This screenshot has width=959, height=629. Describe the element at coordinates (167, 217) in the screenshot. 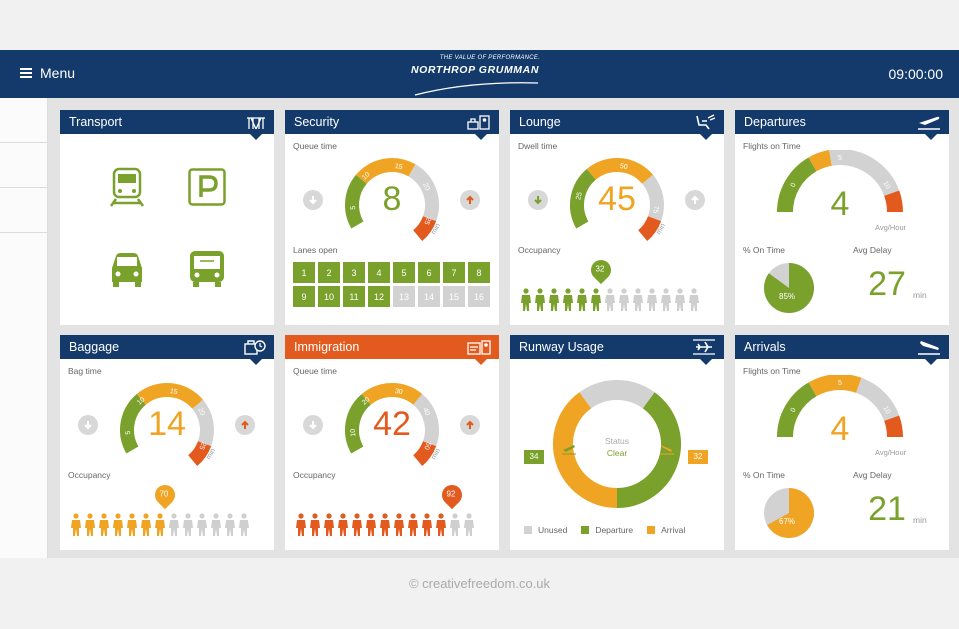

I see `transport-card: Transport` at that location.